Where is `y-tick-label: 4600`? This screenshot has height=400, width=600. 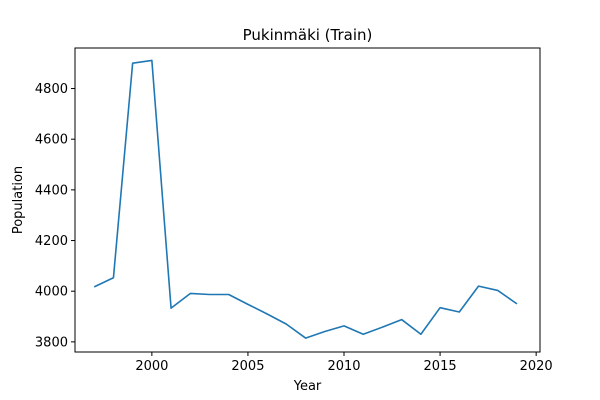 y-tick-label: 4600 is located at coordinates (51, 140).